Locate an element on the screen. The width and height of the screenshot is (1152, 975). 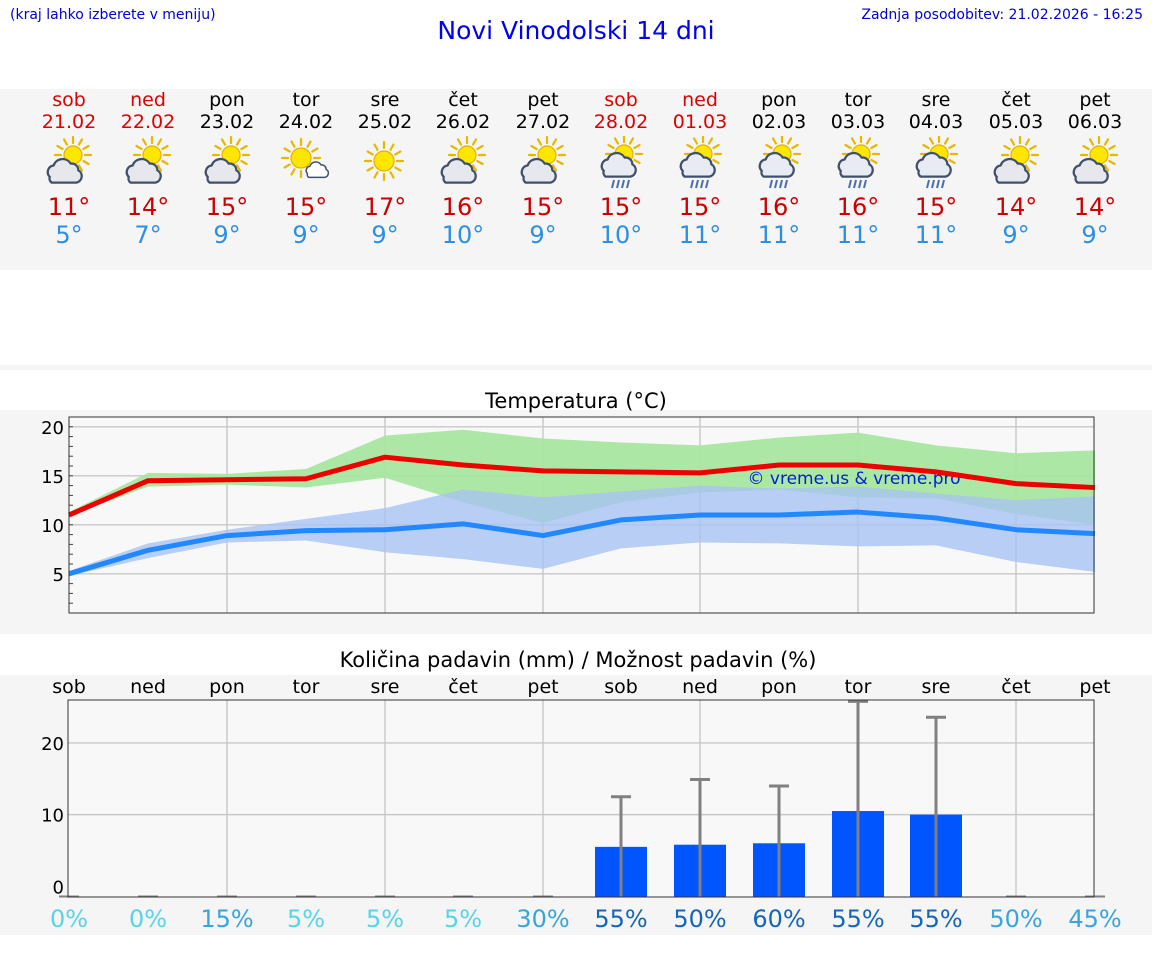
day-column: sob 21.02 11° 5° is located at coordinates (69, 169).